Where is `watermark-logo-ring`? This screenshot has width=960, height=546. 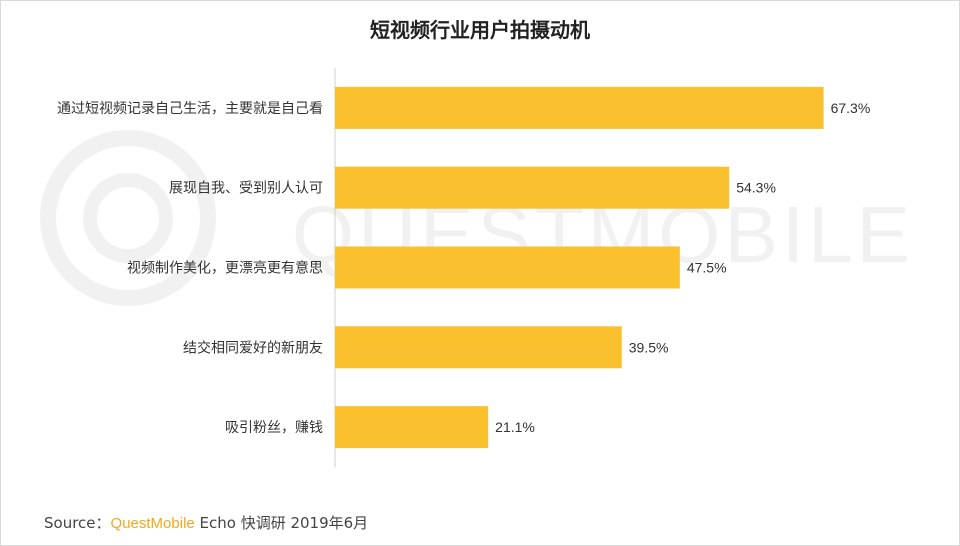
watermark-logo-ring is located at coordinates (128, 218).